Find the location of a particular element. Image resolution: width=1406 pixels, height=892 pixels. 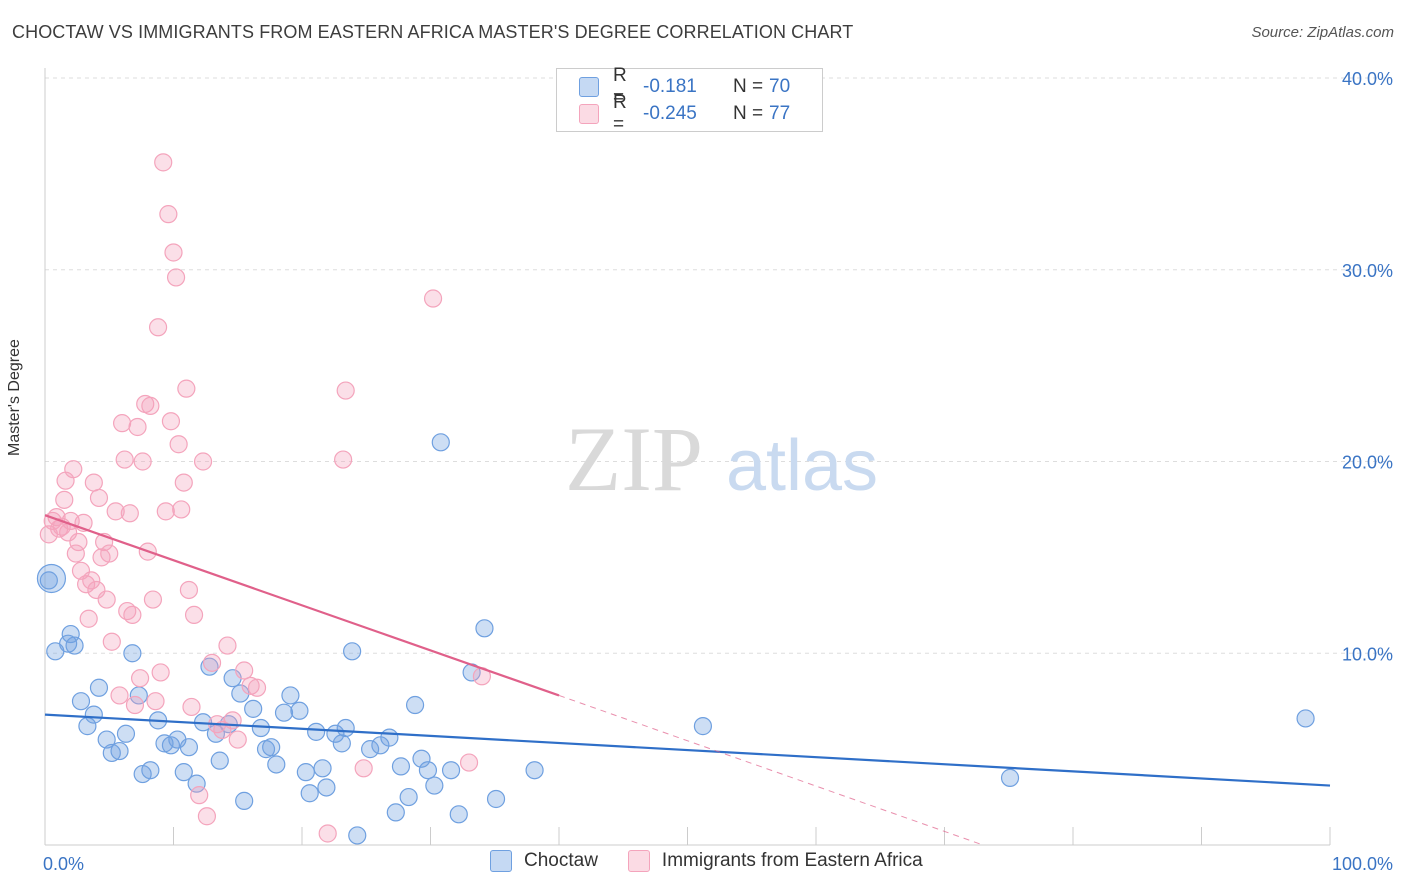

eastern-africa-trend-extension is located at coordinates (771, 770).